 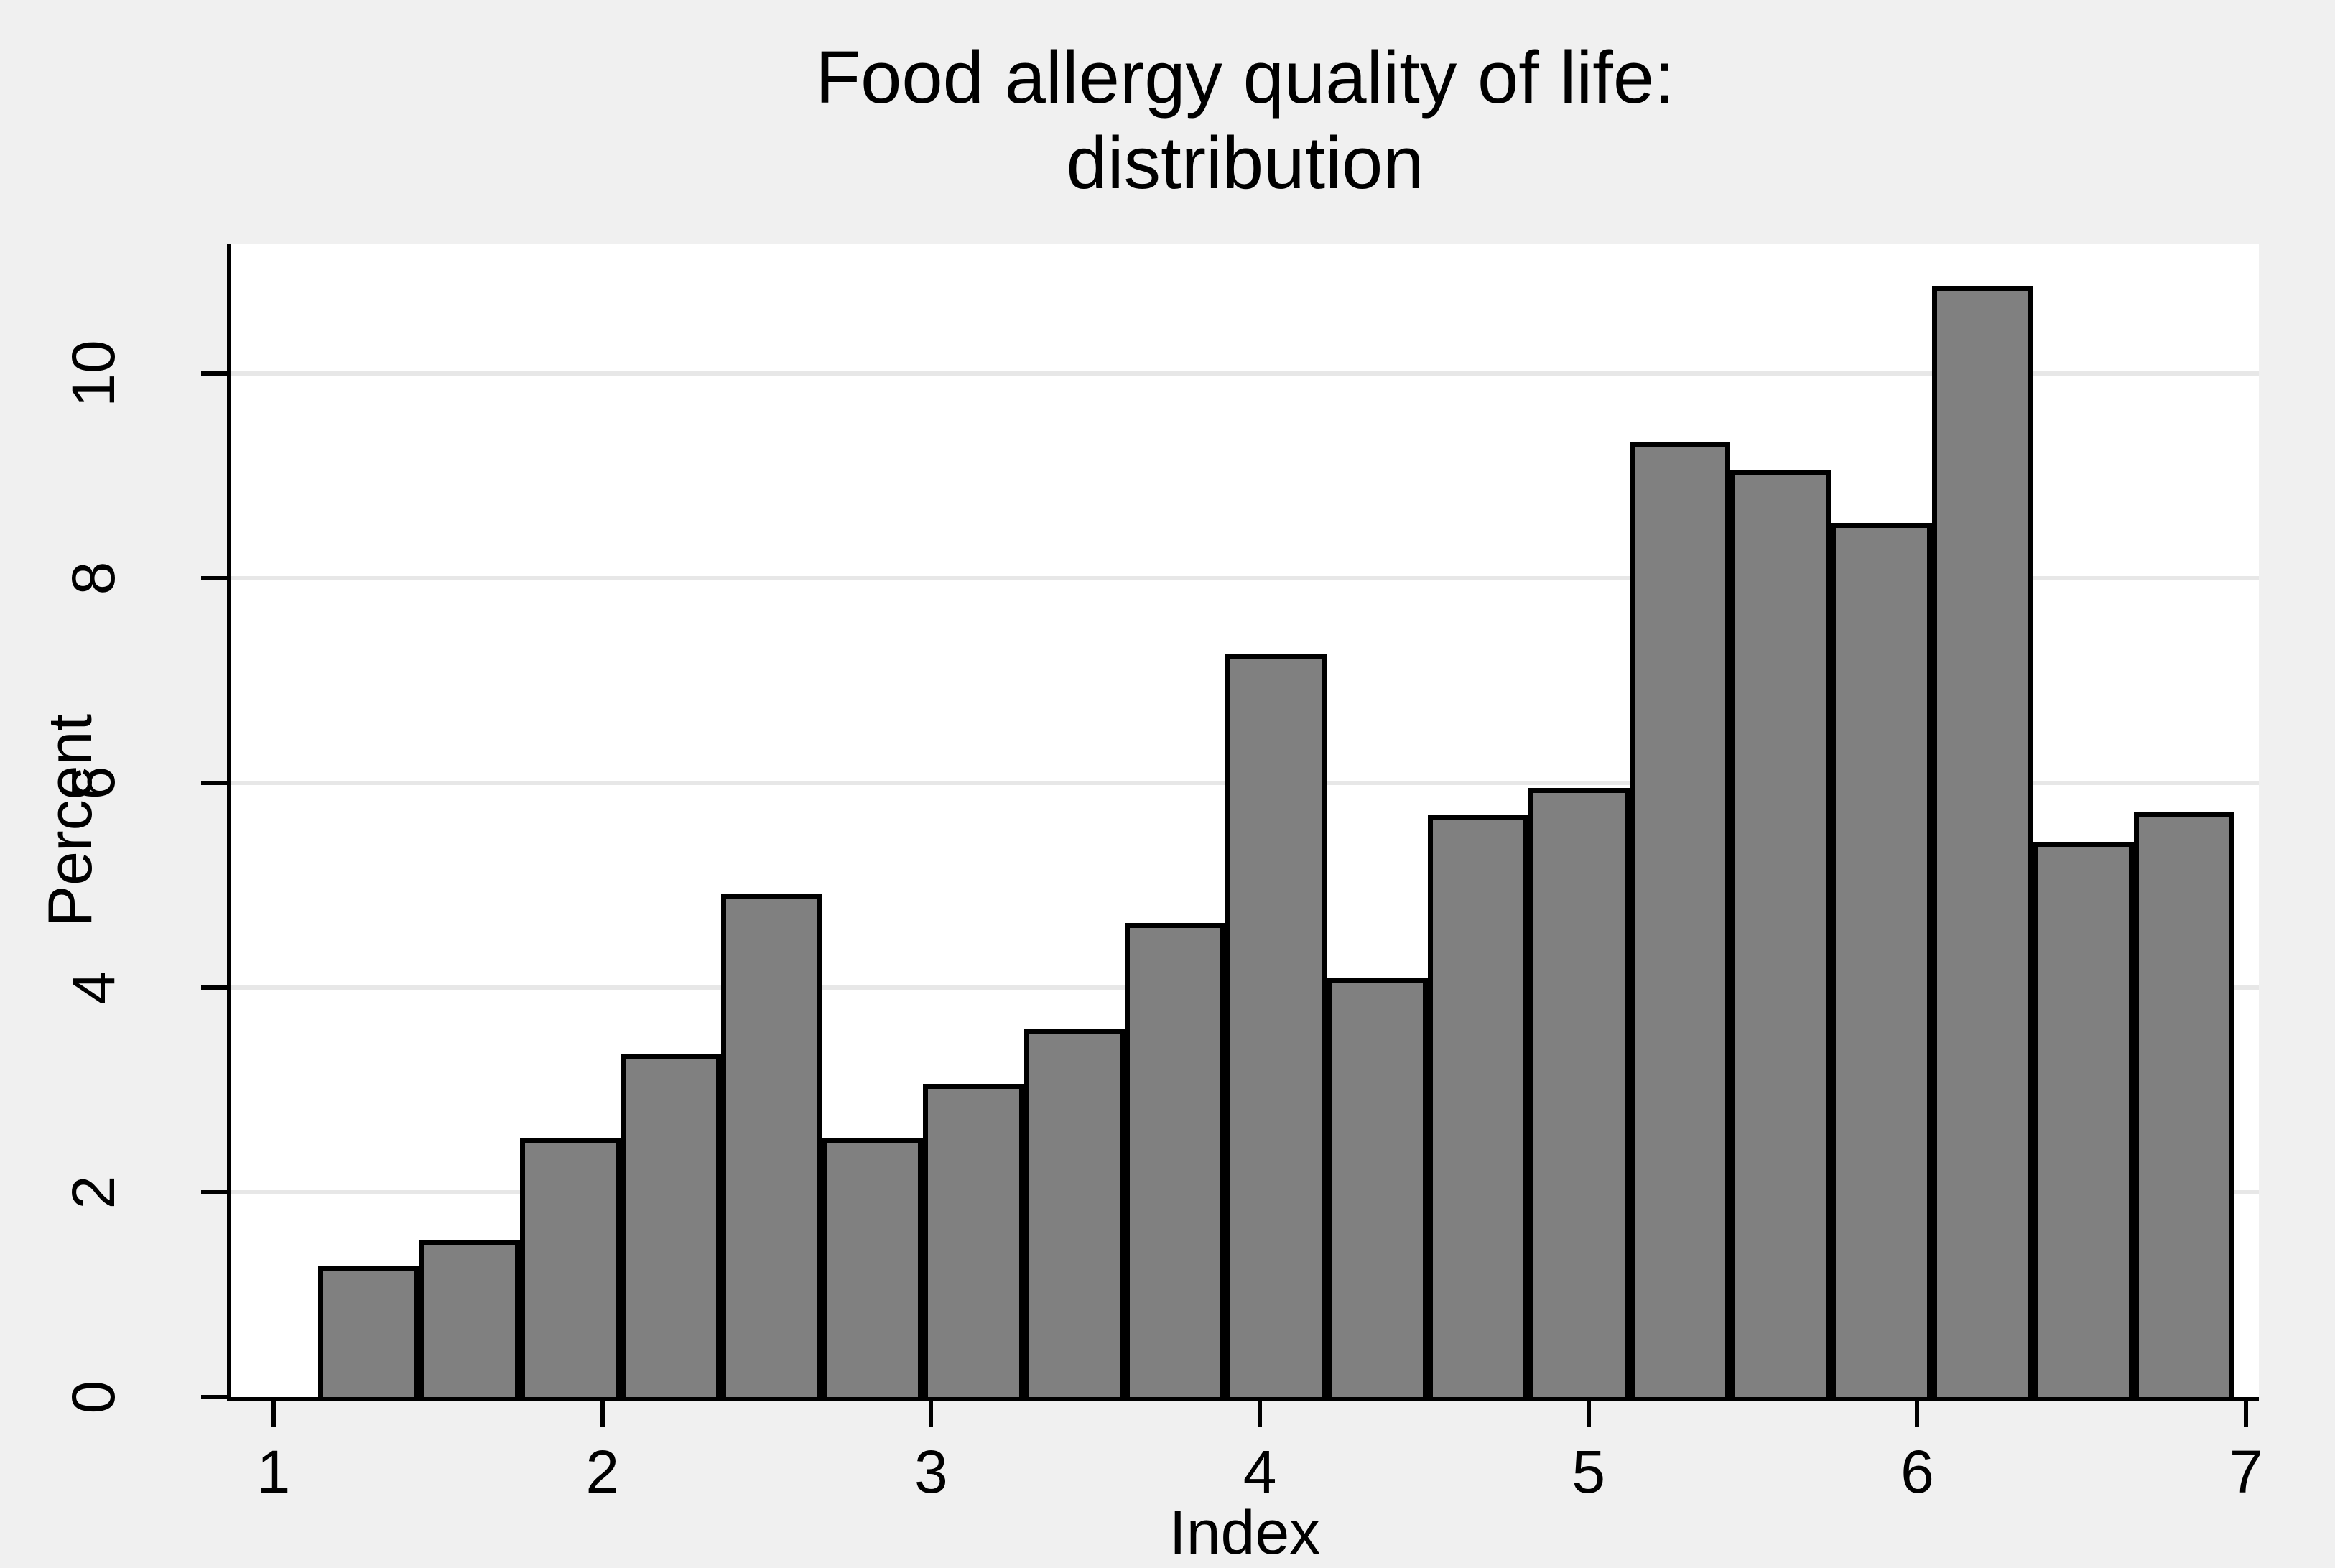 What do you see at coordinates (93, 1397) in the screenshot?
I see `y-tick-label-0: 0` at bounding box center [93, 1397].